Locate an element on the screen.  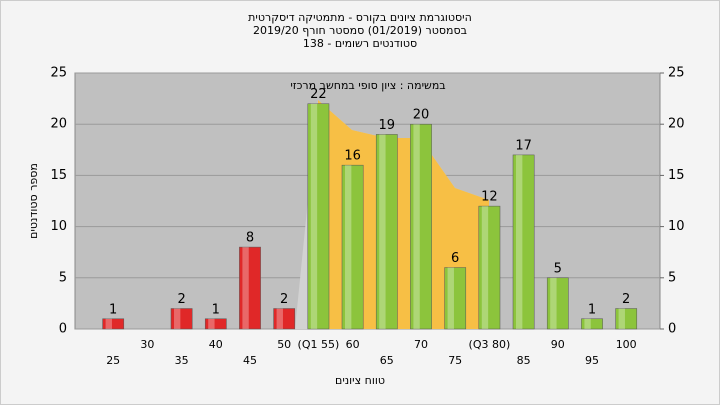
x-tick-label: 65 is located at coordinates (387, 360).